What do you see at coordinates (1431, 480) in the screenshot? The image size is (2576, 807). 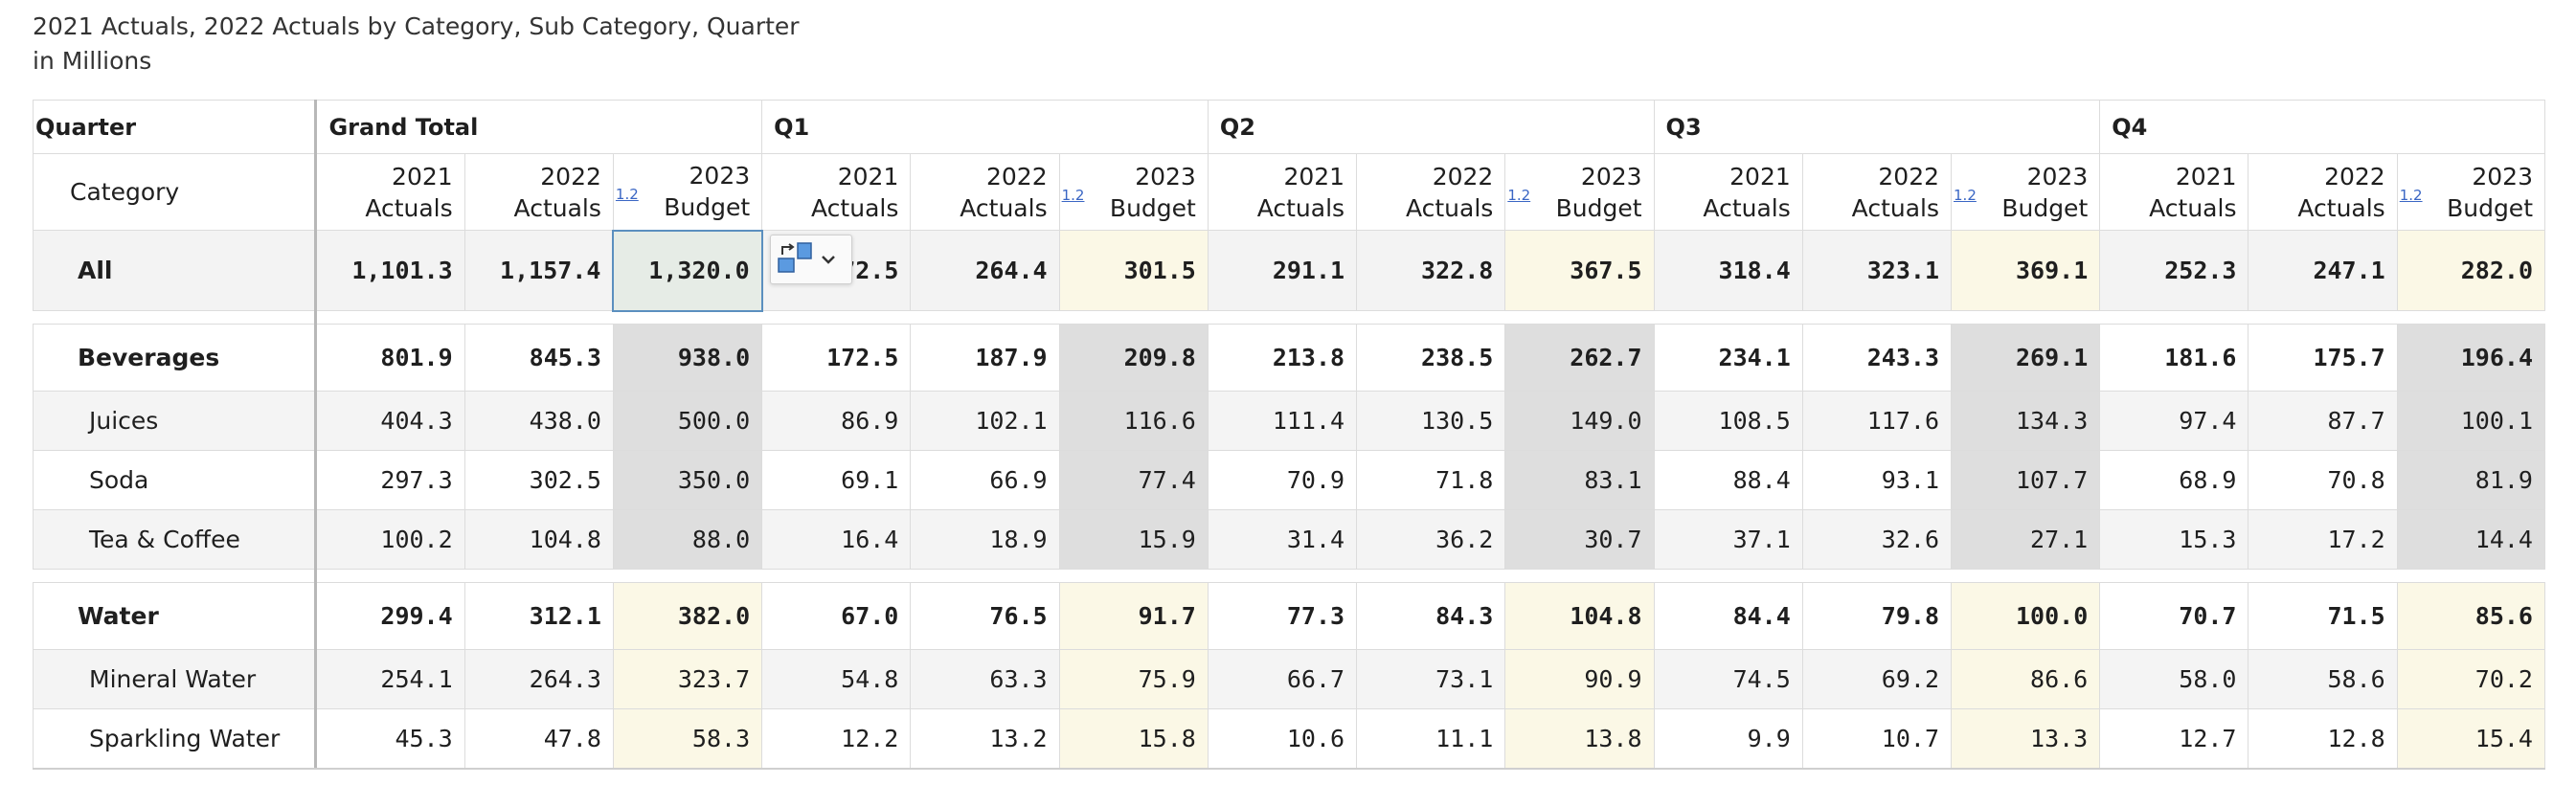 I see `table-cell: 71.8` at bounding box center [1431, 480].